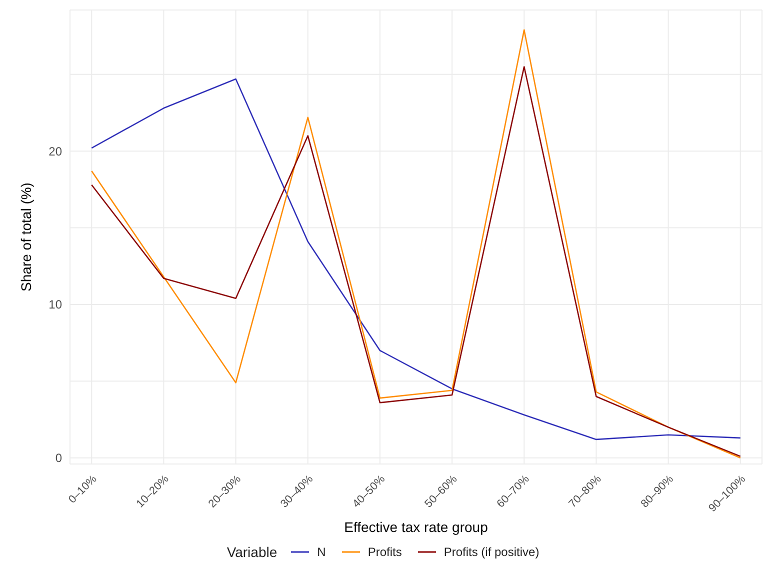 The height and width of the screenshot is (580, 780). Describe the element at coordinates (55, 151) in the screenshot. I see `y-tick-label: 20` at that location.